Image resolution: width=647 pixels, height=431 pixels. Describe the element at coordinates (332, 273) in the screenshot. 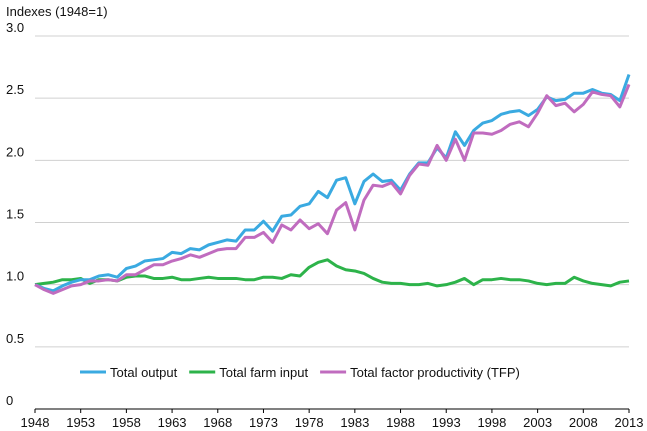

I see `series-line` at that location.